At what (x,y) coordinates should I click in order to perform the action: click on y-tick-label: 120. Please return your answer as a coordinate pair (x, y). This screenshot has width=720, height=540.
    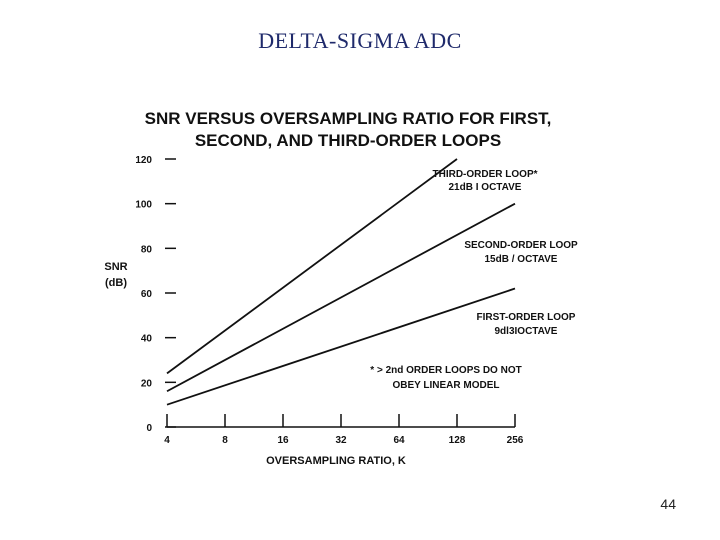
    Looking at the image, I should click on (143, 160).